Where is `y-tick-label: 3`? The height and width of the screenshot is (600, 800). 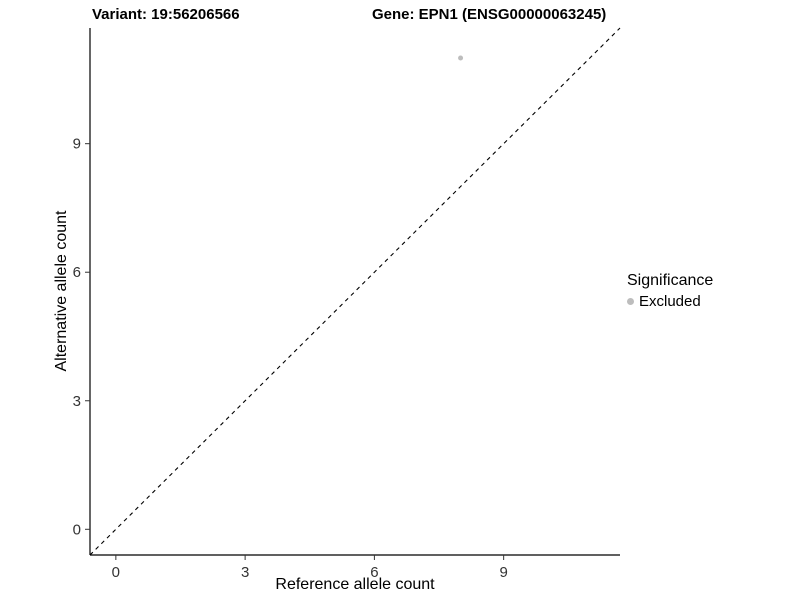 y-tick-label: 3 is located at coordinates (77, 401).